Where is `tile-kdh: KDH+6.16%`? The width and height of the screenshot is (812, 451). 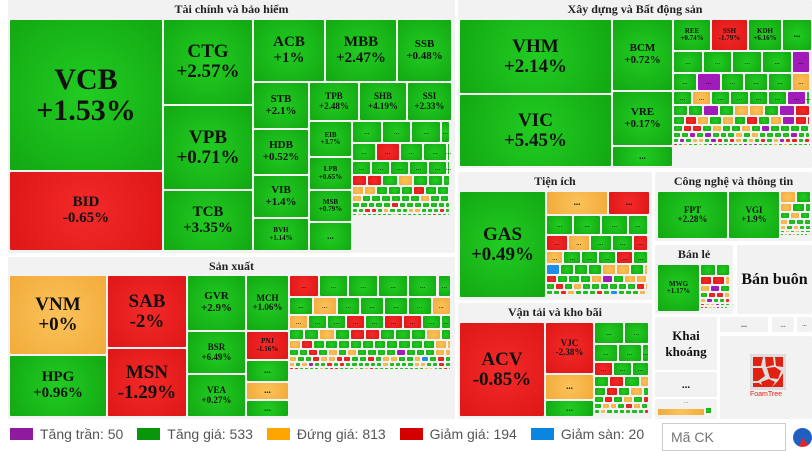 tile-kdh: KDH+6.16% is located at coordinates (765, 35).